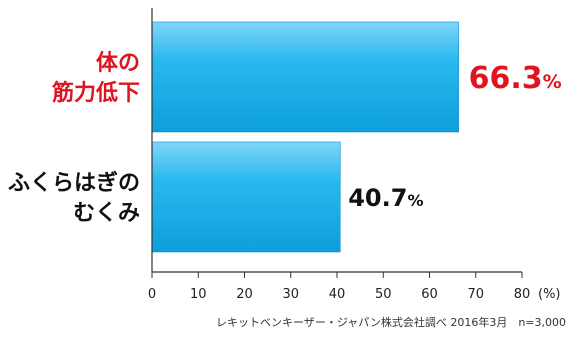 Image resolution: width=571 pixels, height=338 pixels. I want to click on x-tick-label-80: 80, so click(522, 294).